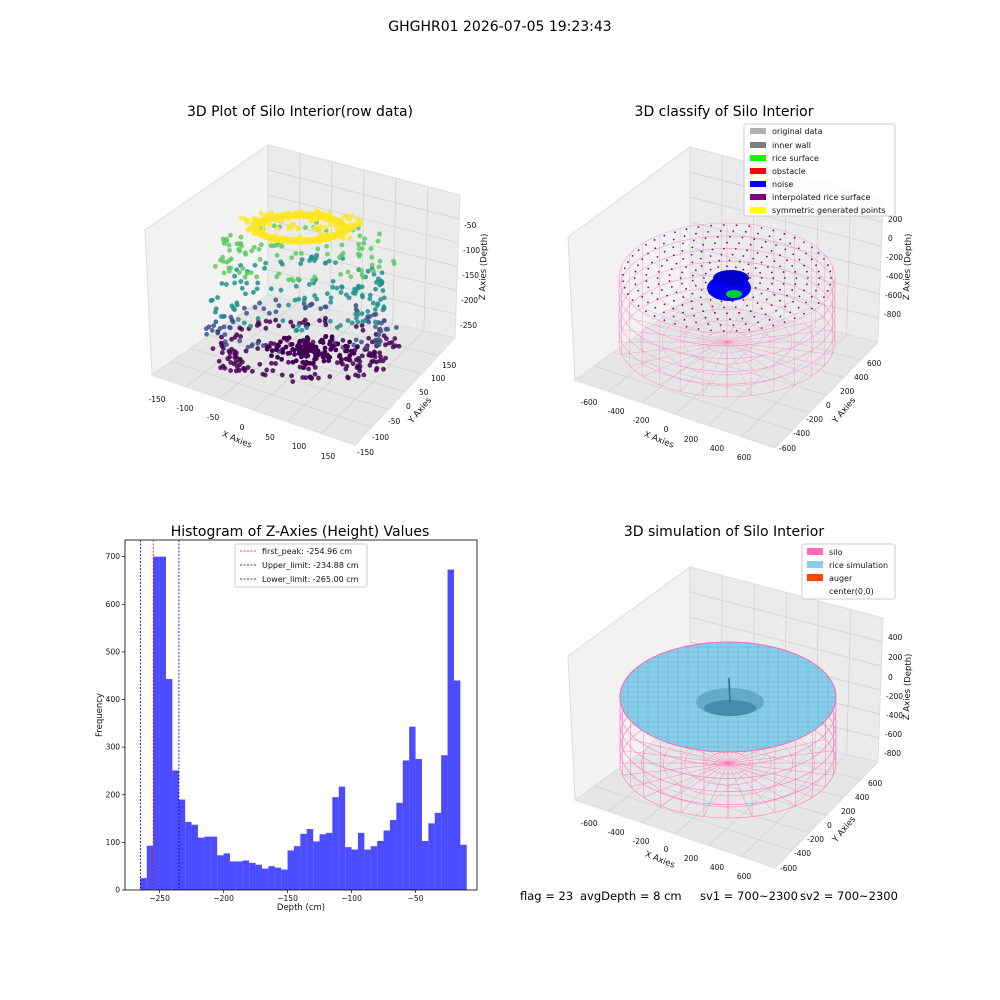 Image resolution: width=1000 pixels, height=1000 pixels. Describe the element at coordinates (848, 811) in the screenshot. I see `p4-y-tick: 200` at that location.